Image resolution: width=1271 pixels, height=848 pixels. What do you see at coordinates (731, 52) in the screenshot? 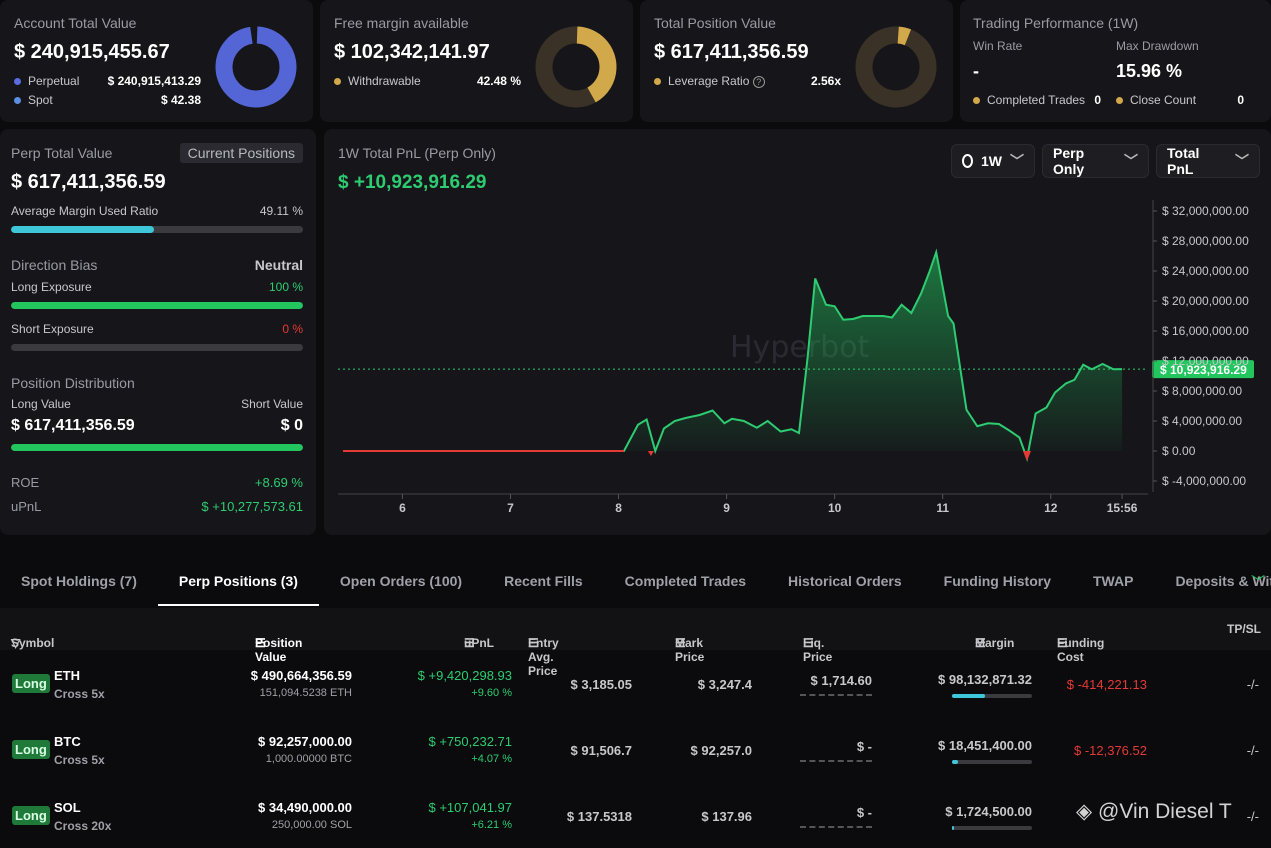
I see `position-value: $ 617,411,356.59` at bounding box center [731, 52].